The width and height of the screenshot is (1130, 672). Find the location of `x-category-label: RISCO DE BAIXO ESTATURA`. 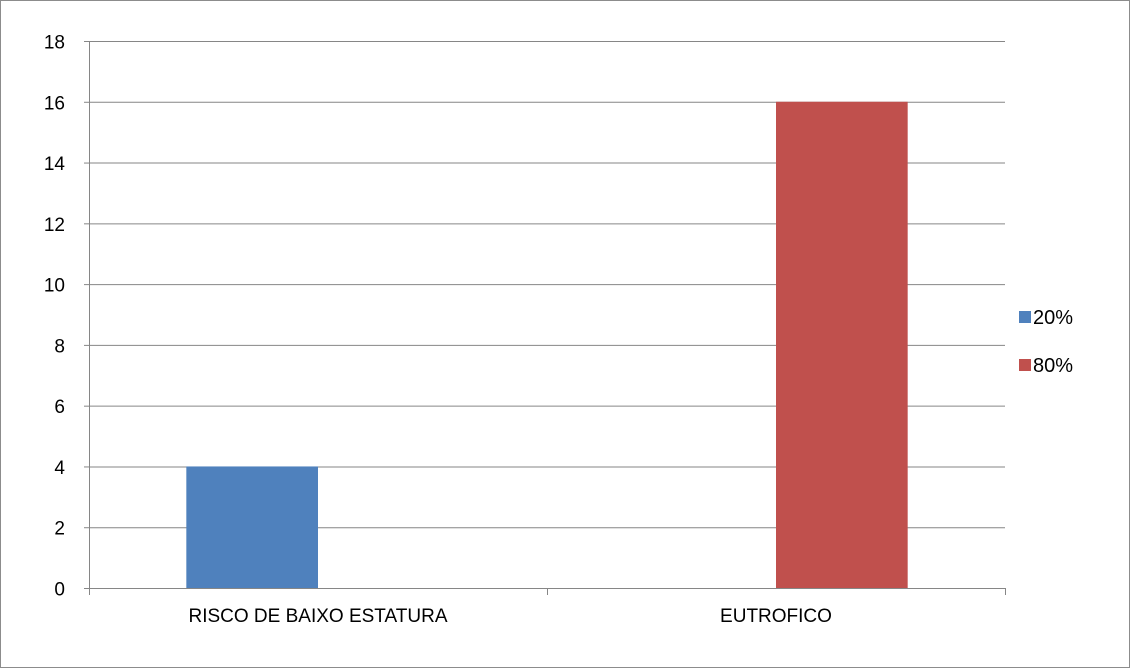

x-category-label: RISCO DE BAIXO ESTATURA is located at coordinates (317, 616).